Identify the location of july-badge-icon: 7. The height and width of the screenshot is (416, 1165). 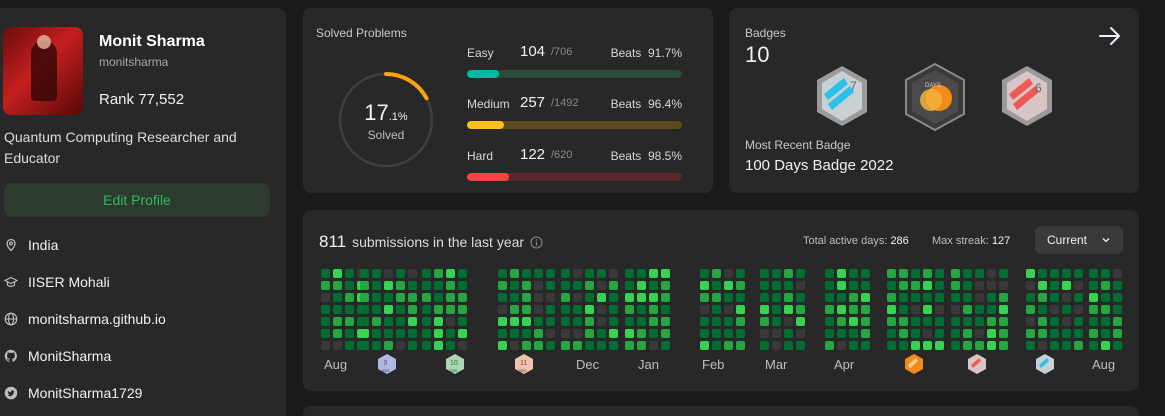
(842, 96).